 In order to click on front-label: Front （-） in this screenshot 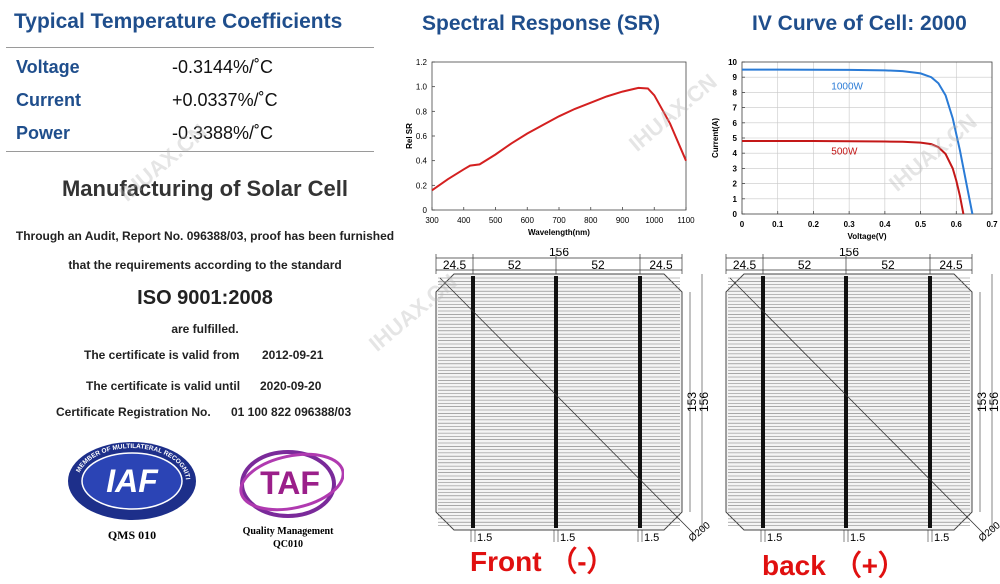, I will do `click(542, 561)`.